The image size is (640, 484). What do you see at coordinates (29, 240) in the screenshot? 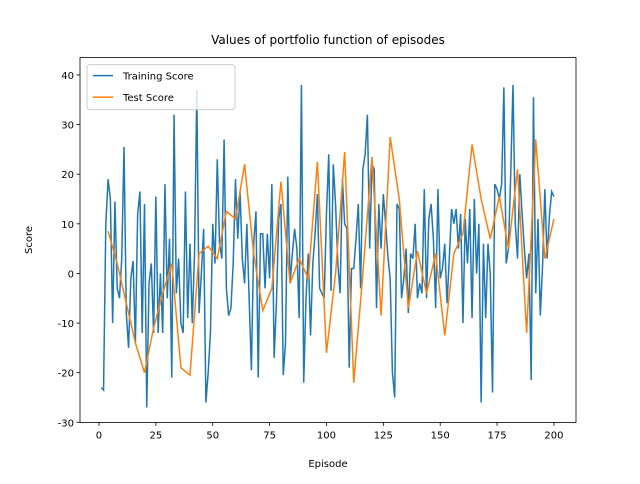
I see `y-axis-label: Score` at bounding box center [29, 240].